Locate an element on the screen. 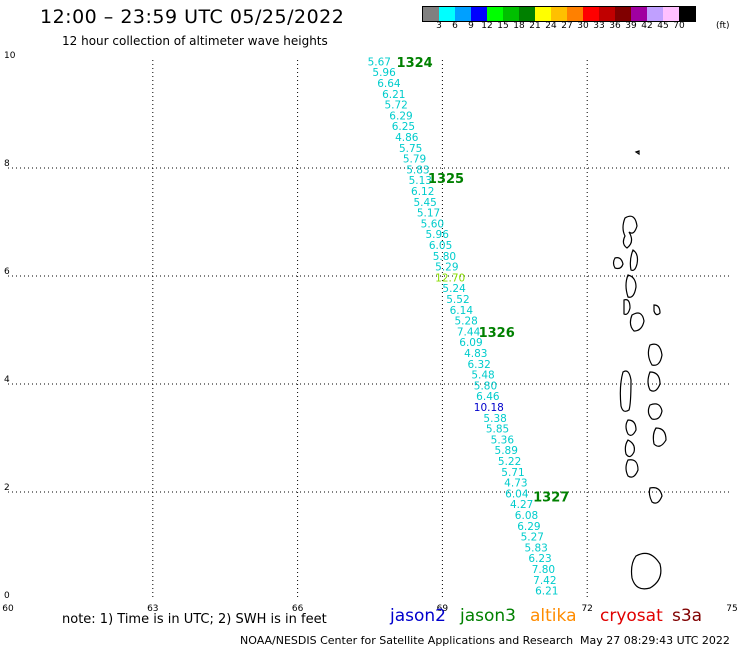  wave-height-label: 5.13 is located at coordinates (420, 181).